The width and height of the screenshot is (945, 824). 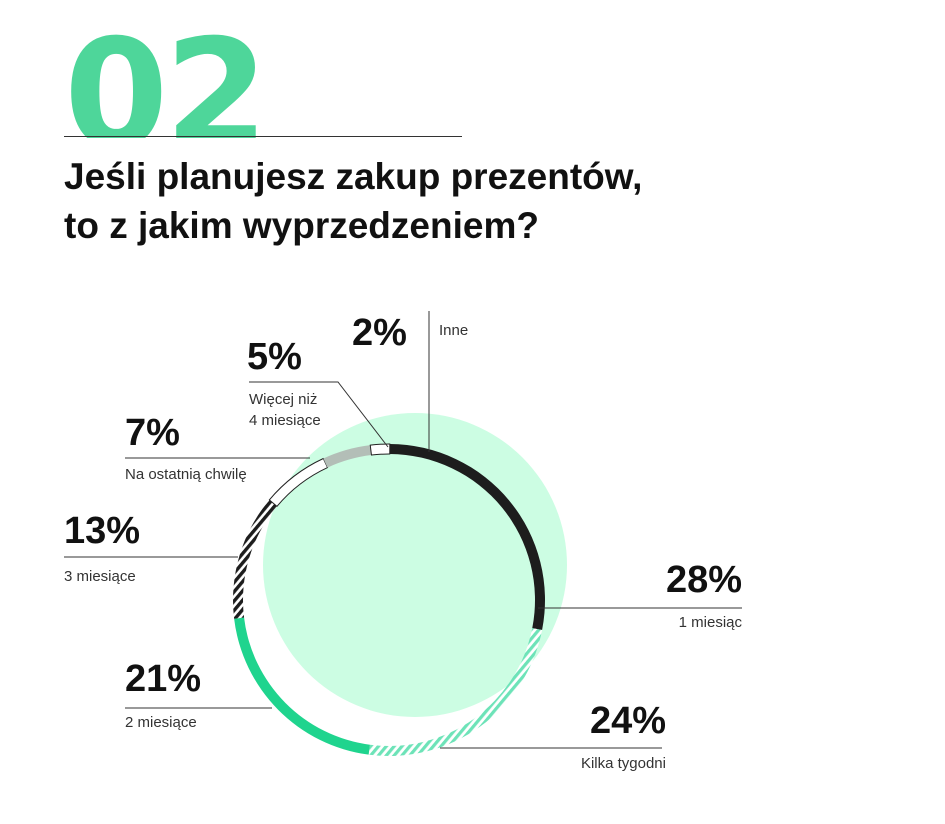 What do you see at coordinates (283, 399) in the screenshot?
I see `category-label-wiecej-niz-4-miesiace-line-1: Więcej niż` at bounding box center [283, 399].